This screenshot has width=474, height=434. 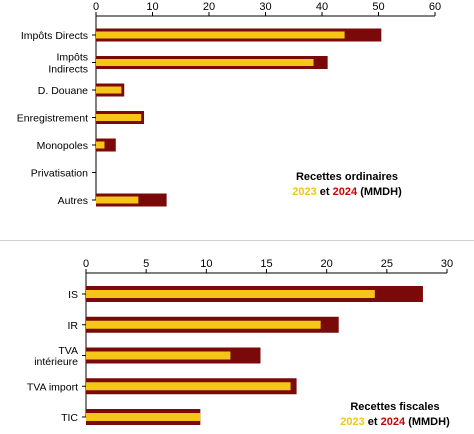 What do you see at coordinates (73, 295) in the screenshot?
I see `category-label-is: IS` at bounding box center [73, 295].